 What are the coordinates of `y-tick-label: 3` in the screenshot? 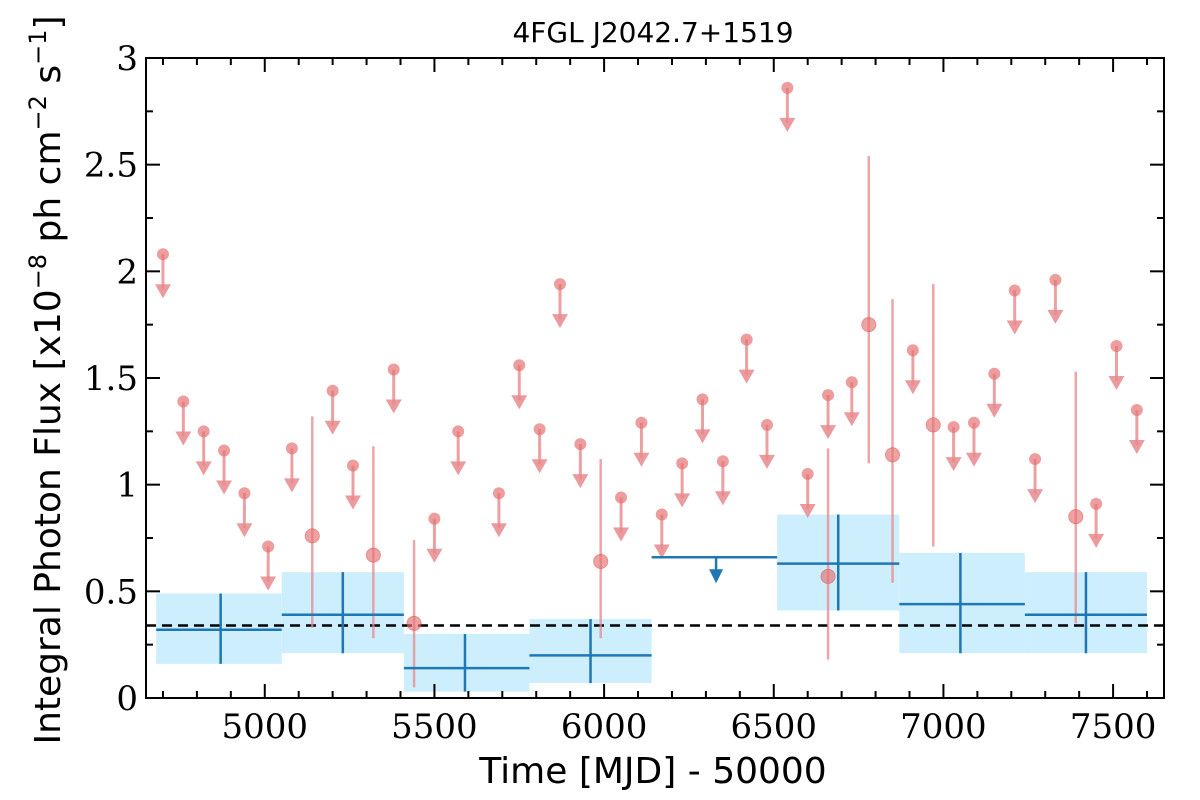 It's located at (127, 59).